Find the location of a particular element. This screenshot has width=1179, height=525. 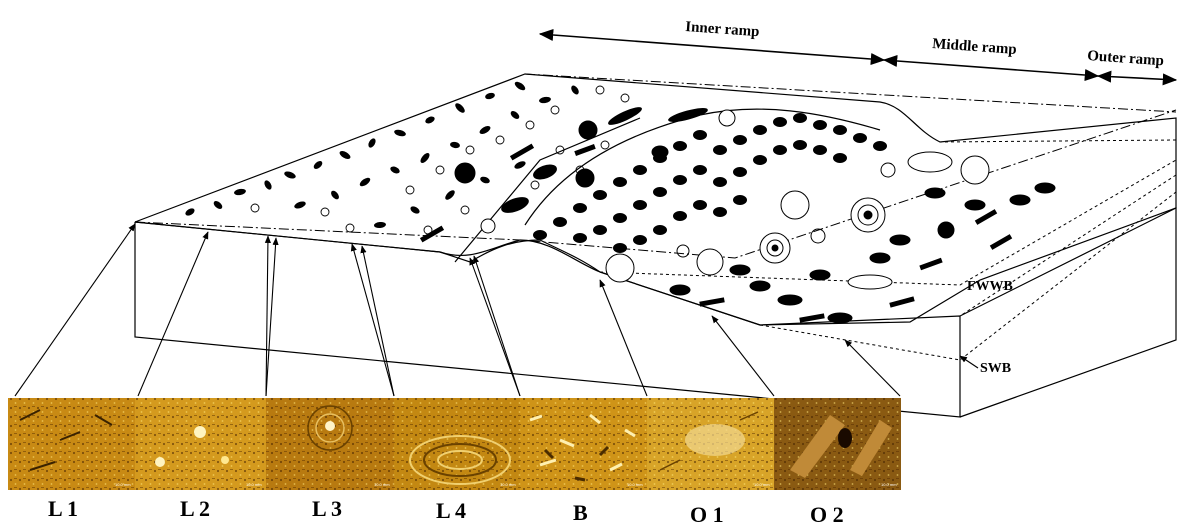

swb-line is located at coordinates (968, 276).